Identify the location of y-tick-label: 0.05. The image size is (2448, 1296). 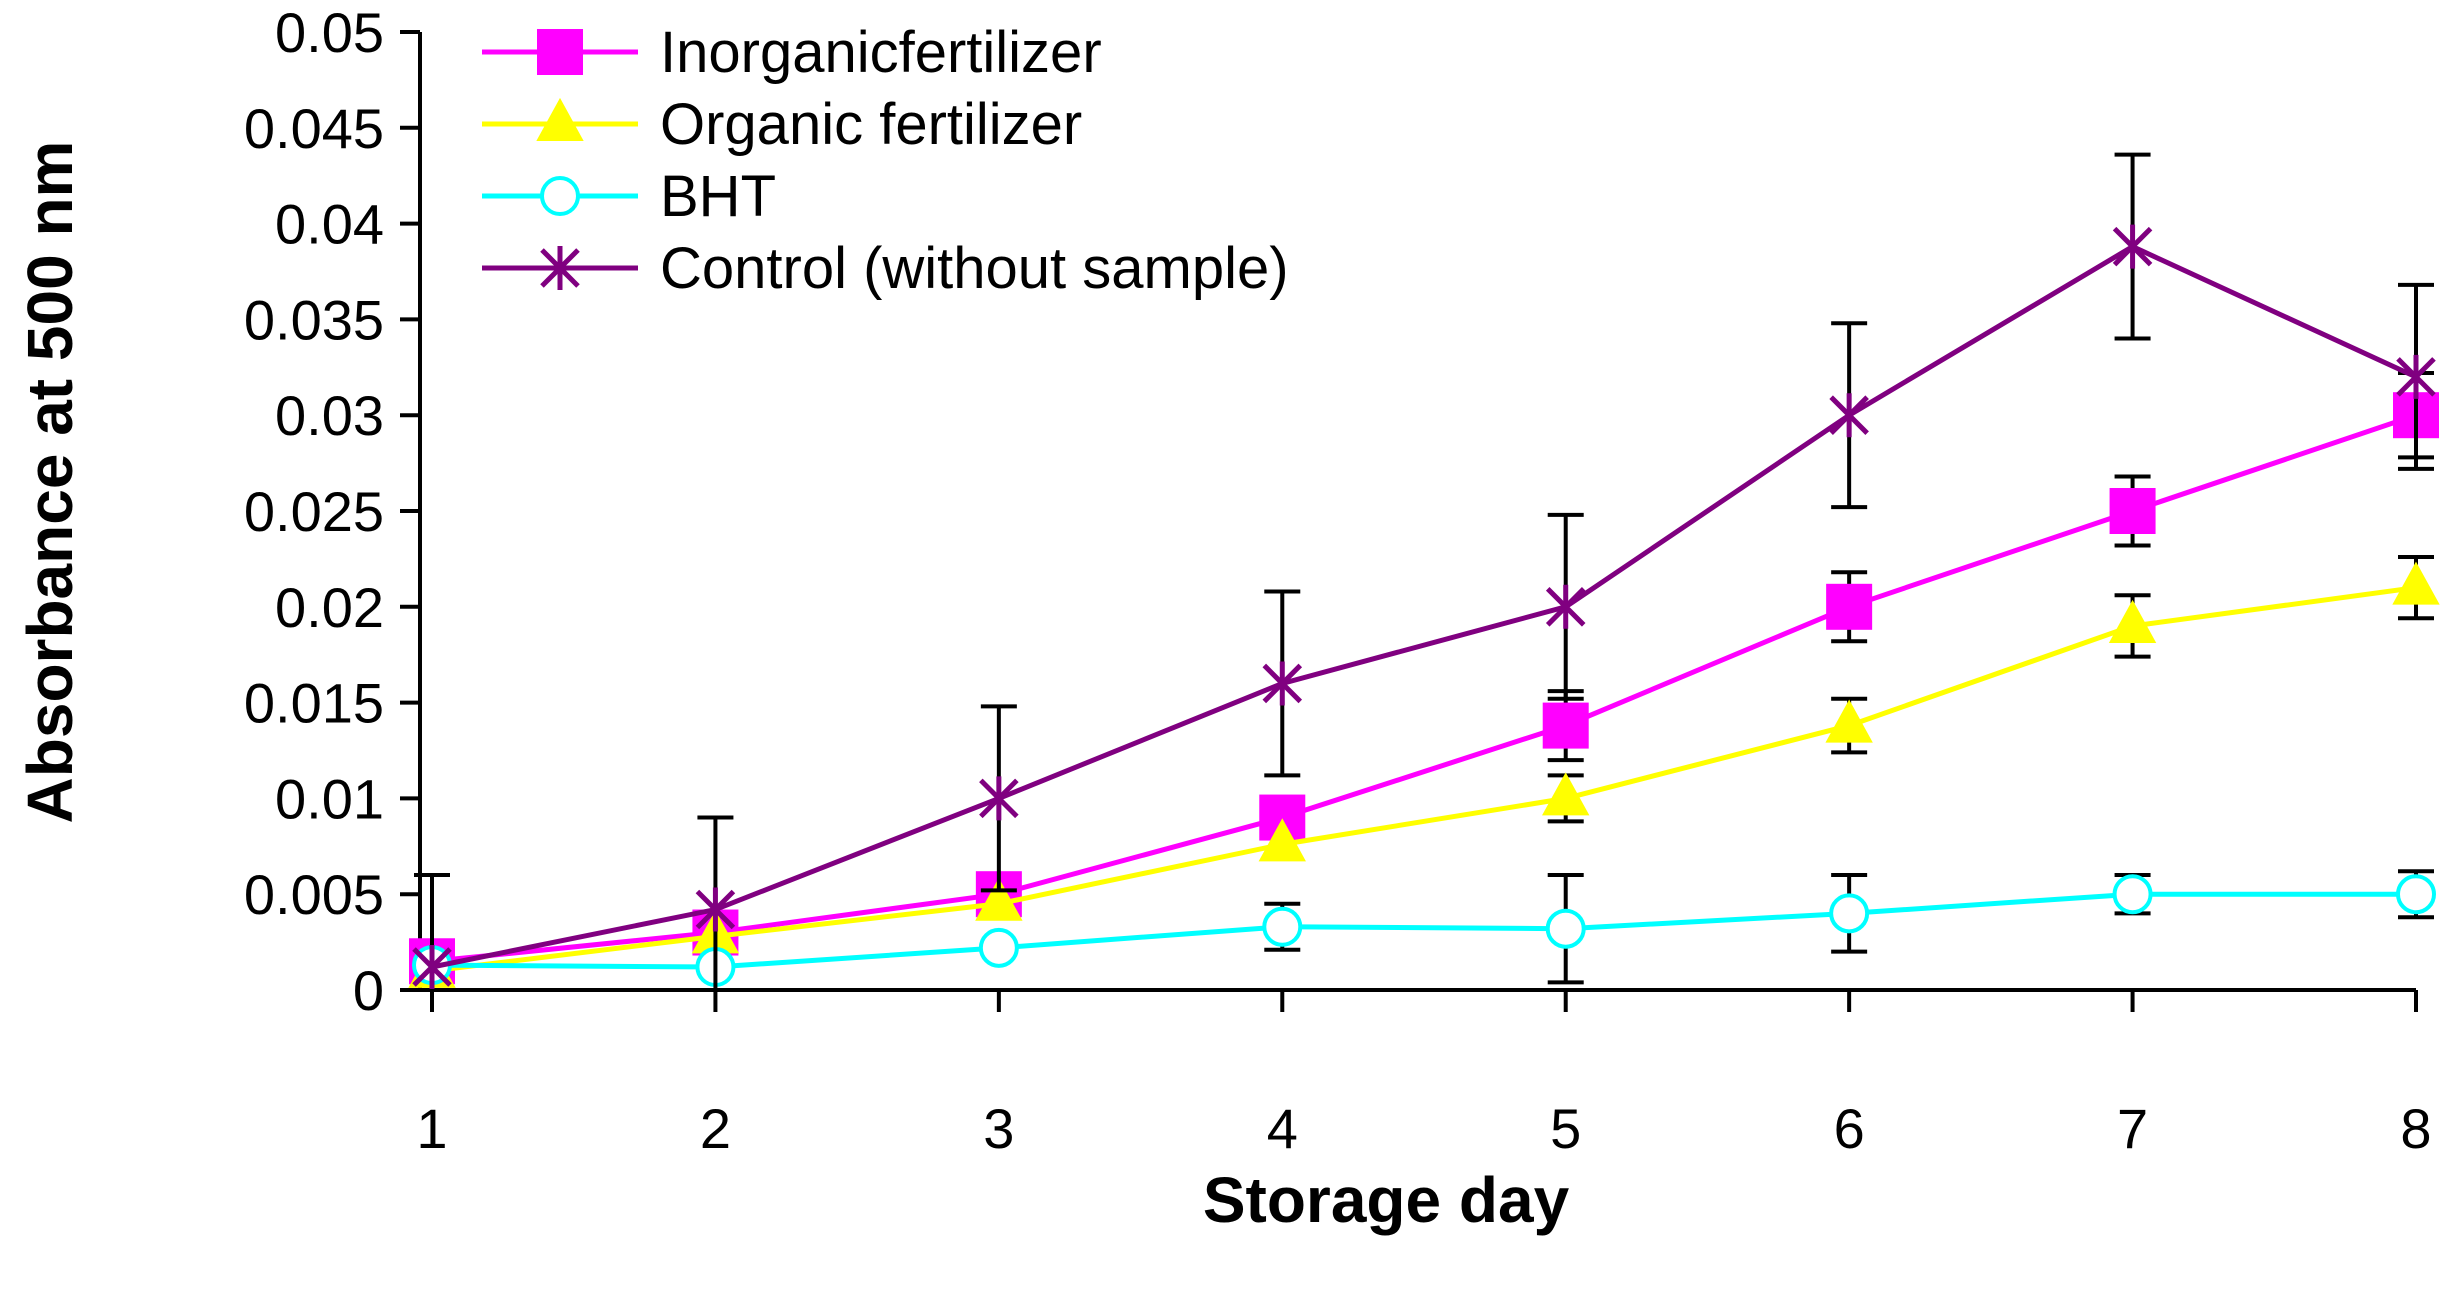
(329, 32).